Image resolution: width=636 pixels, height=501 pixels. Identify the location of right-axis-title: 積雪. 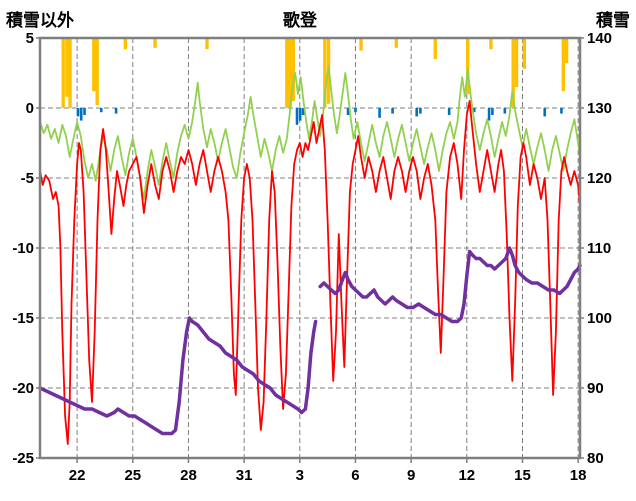
(613, 20).